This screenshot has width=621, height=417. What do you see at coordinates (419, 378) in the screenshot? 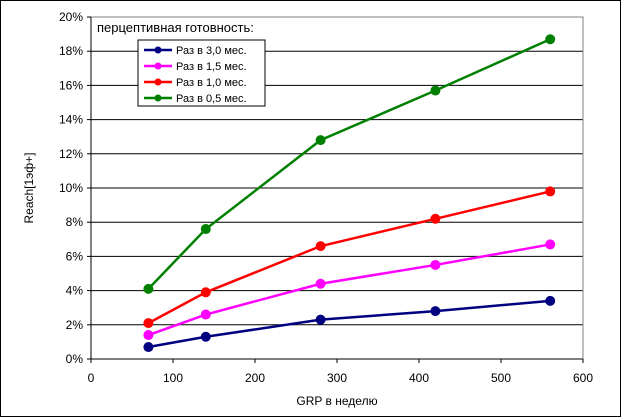
I see `x-tick-label: 400` at bounding box center [419, 378].